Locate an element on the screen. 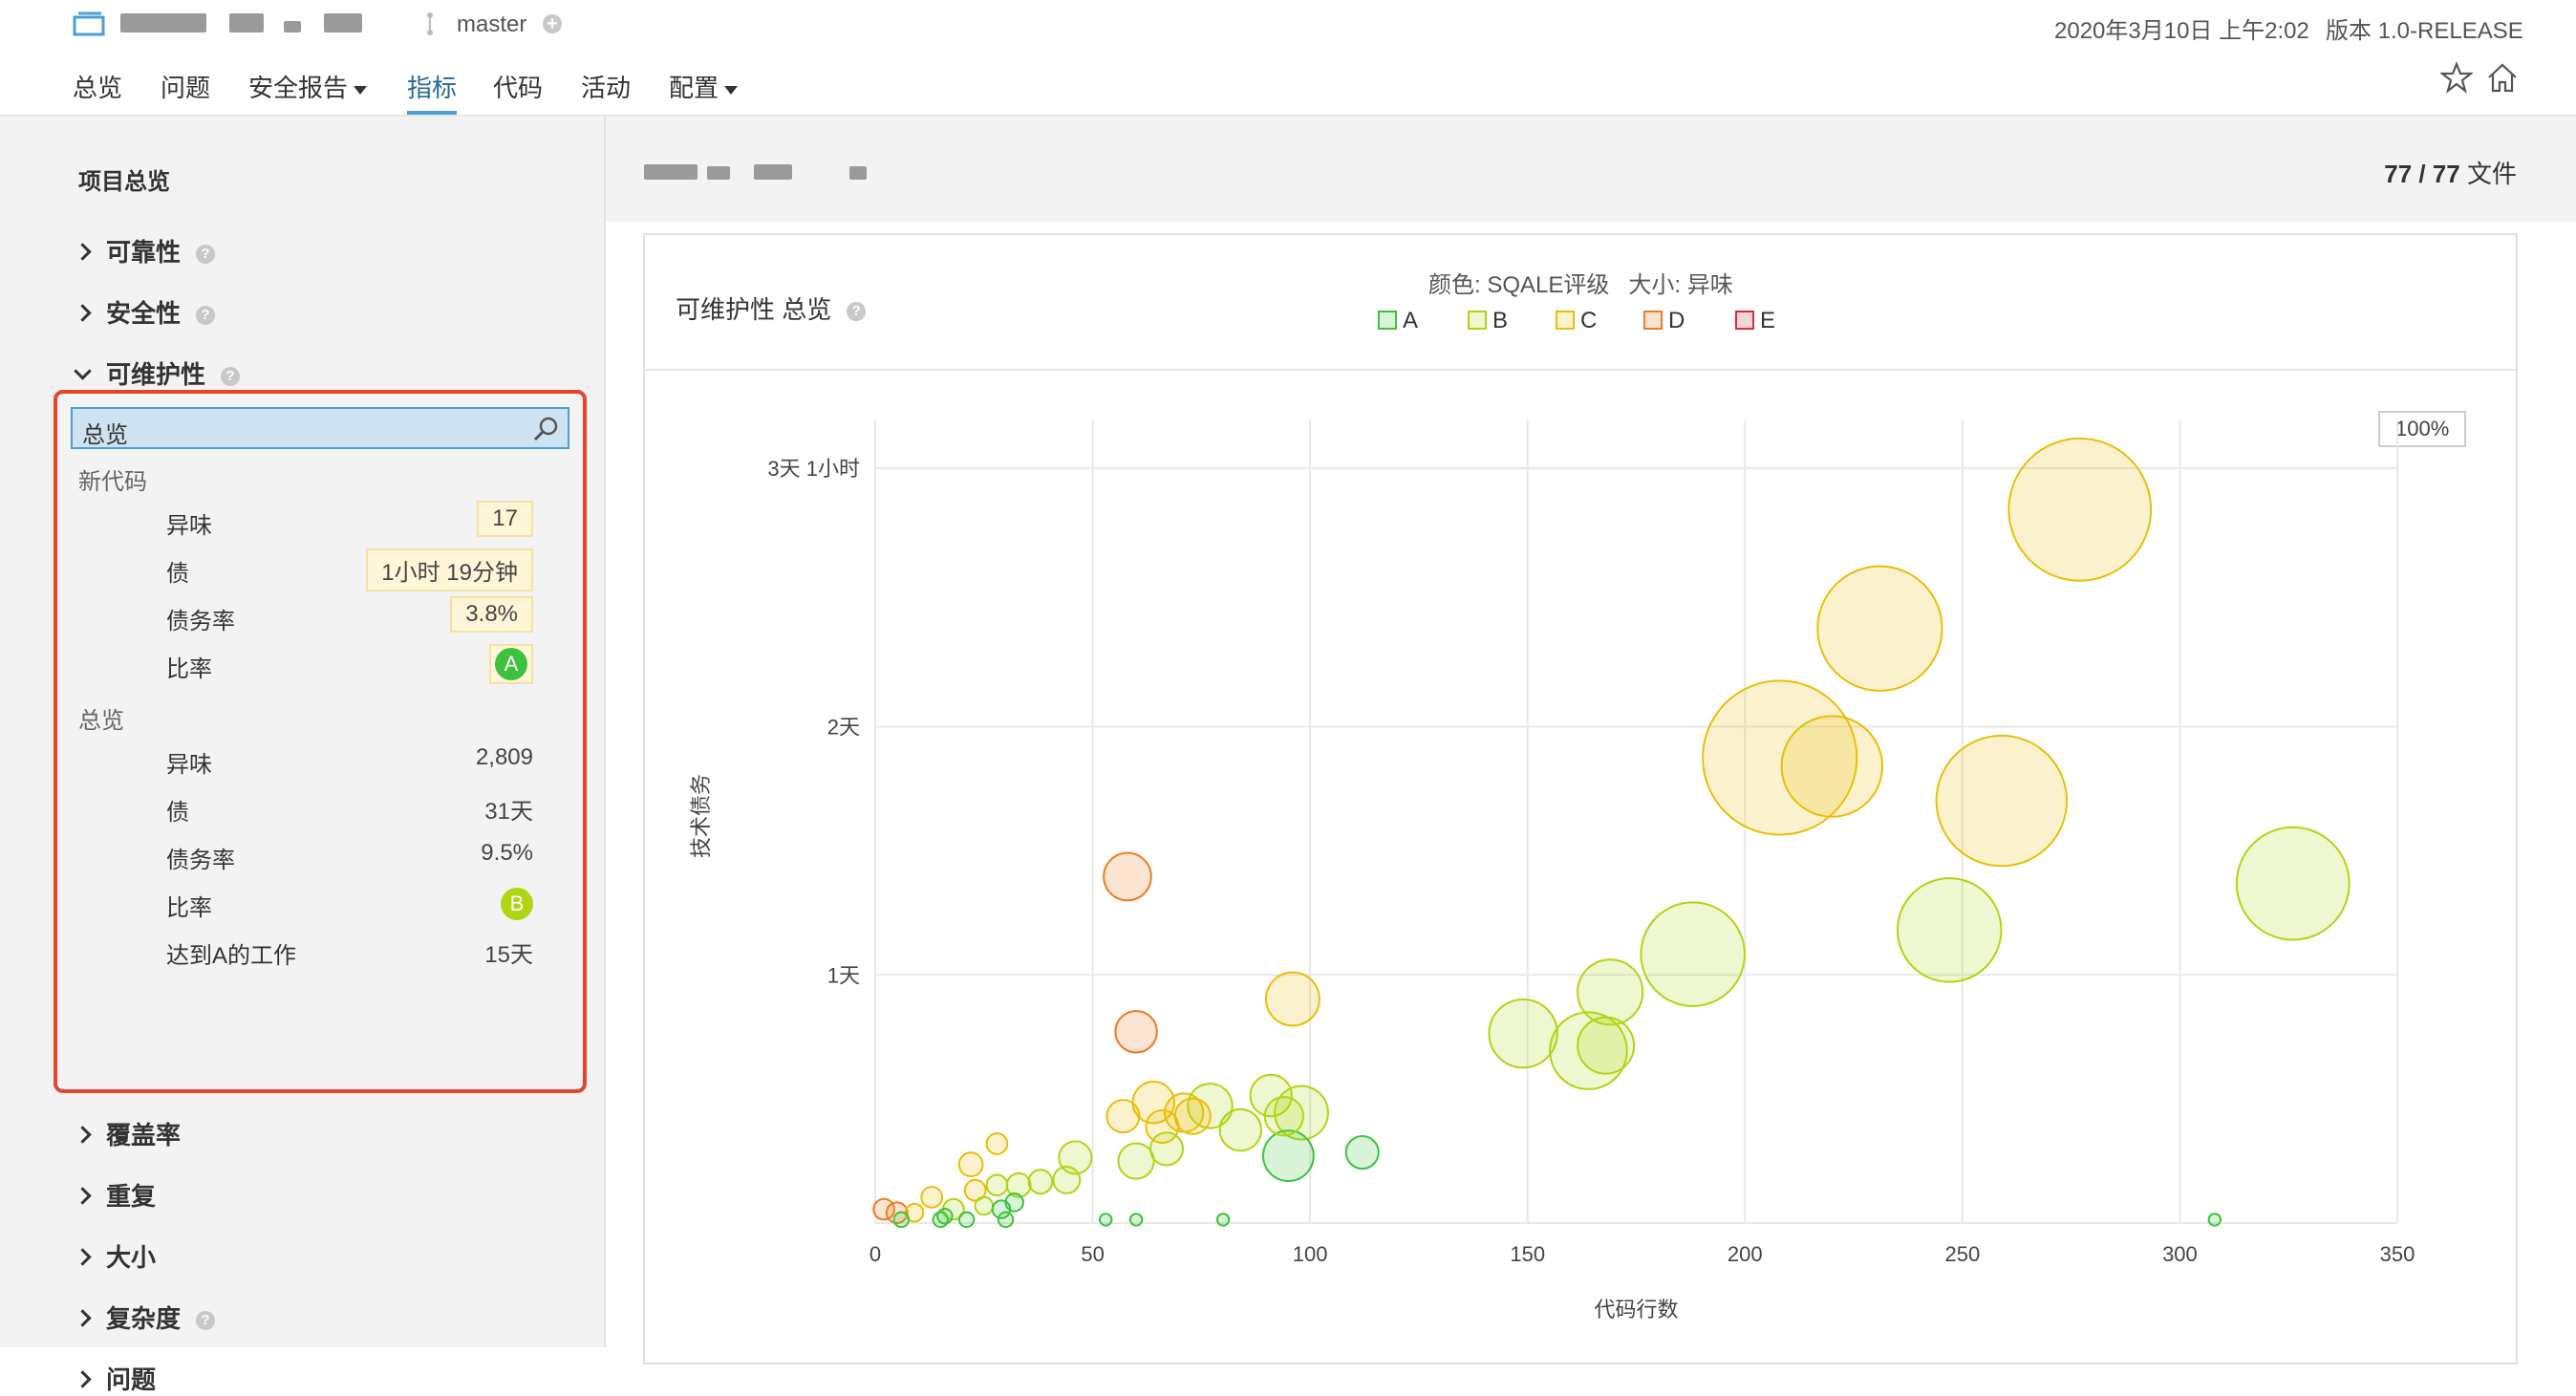  legend-item-C: C is located at coordinates (1576, 321).